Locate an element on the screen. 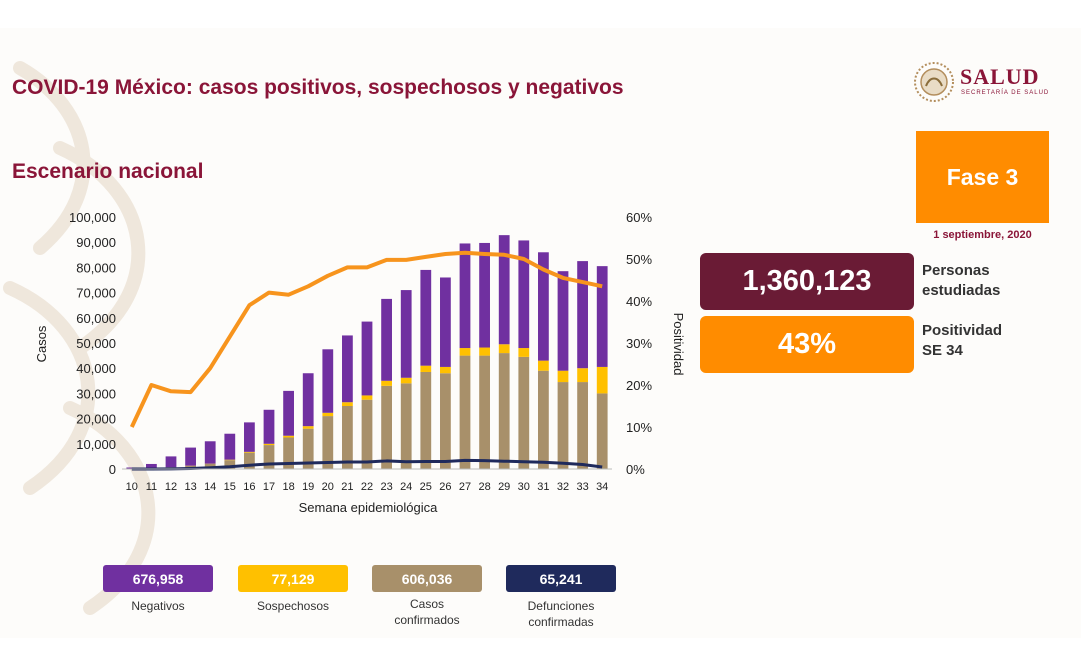  y-tick-label: 40,000 is located at coordinates (96, 368).